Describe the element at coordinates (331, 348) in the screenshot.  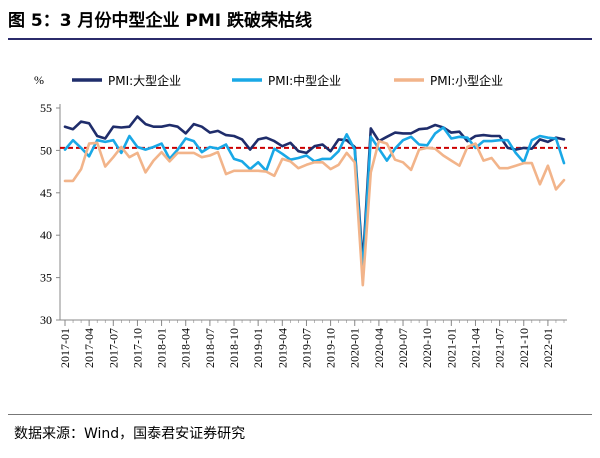
I see `x-tick-label: 2019-10` at that location.